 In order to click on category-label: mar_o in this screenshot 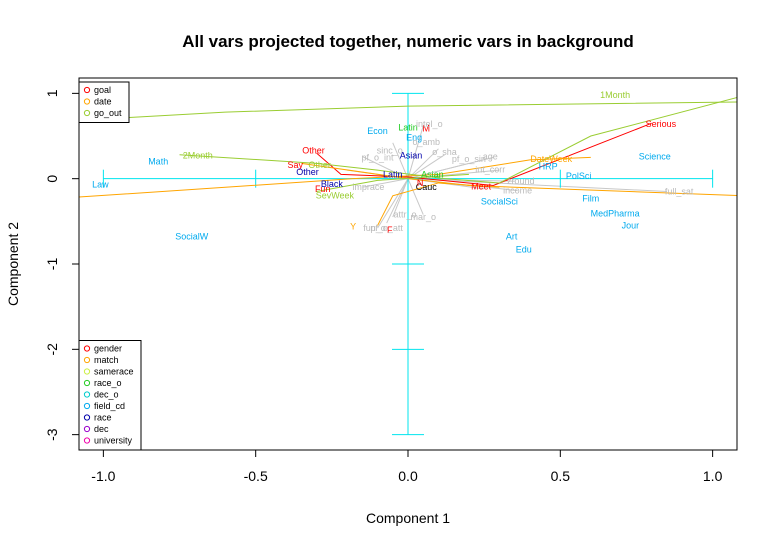, I will do `click(423, 217)`.